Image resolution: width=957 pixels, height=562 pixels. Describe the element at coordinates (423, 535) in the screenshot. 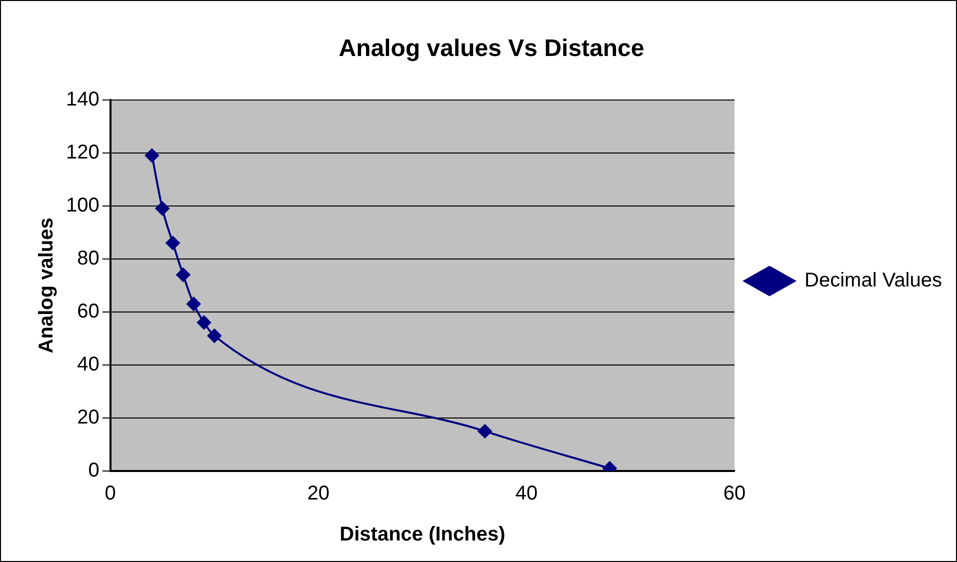

I see `x-axis-title: Distance (Inches)` at that location.